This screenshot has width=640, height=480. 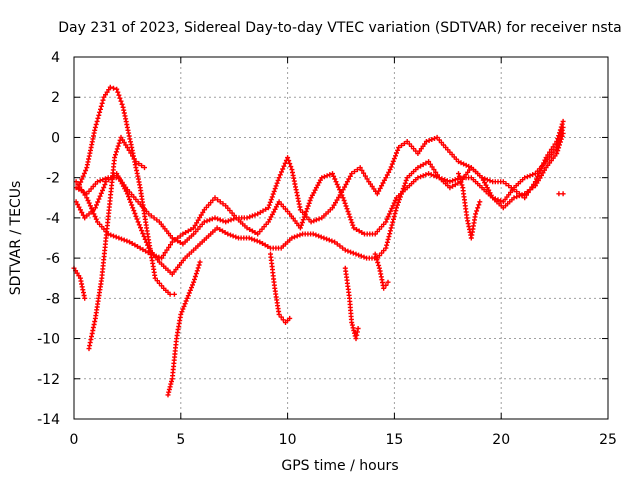 I want to click on y-tick-label: -10, so click(x=48, y=340).